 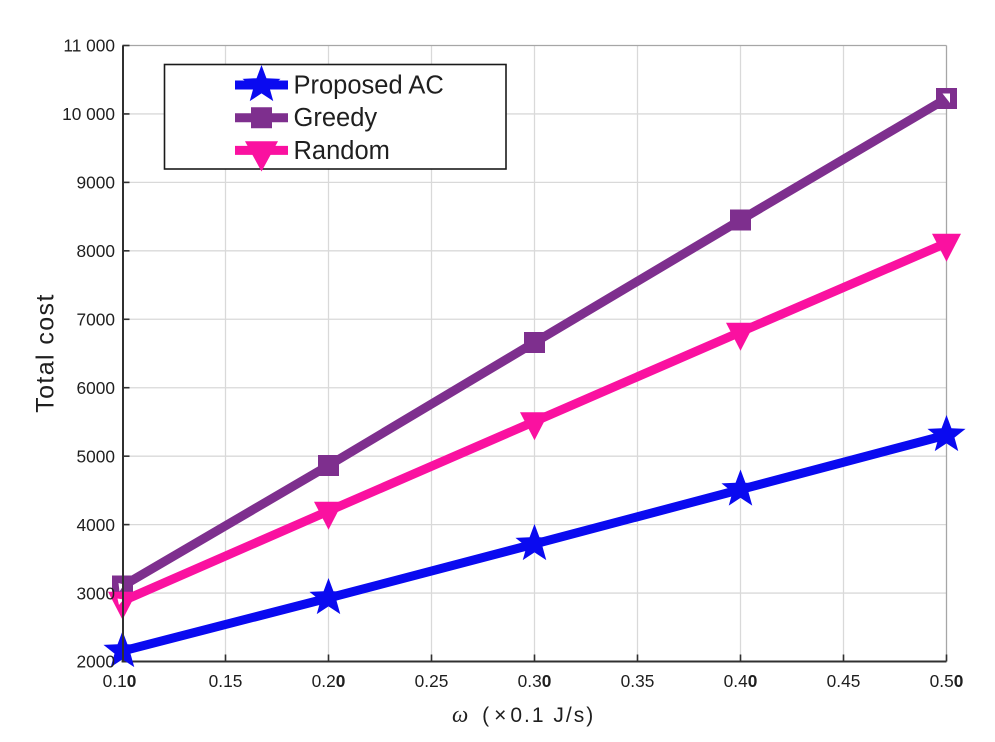 I want to click on svg-text: 0.40, so click(x=741, y=681).